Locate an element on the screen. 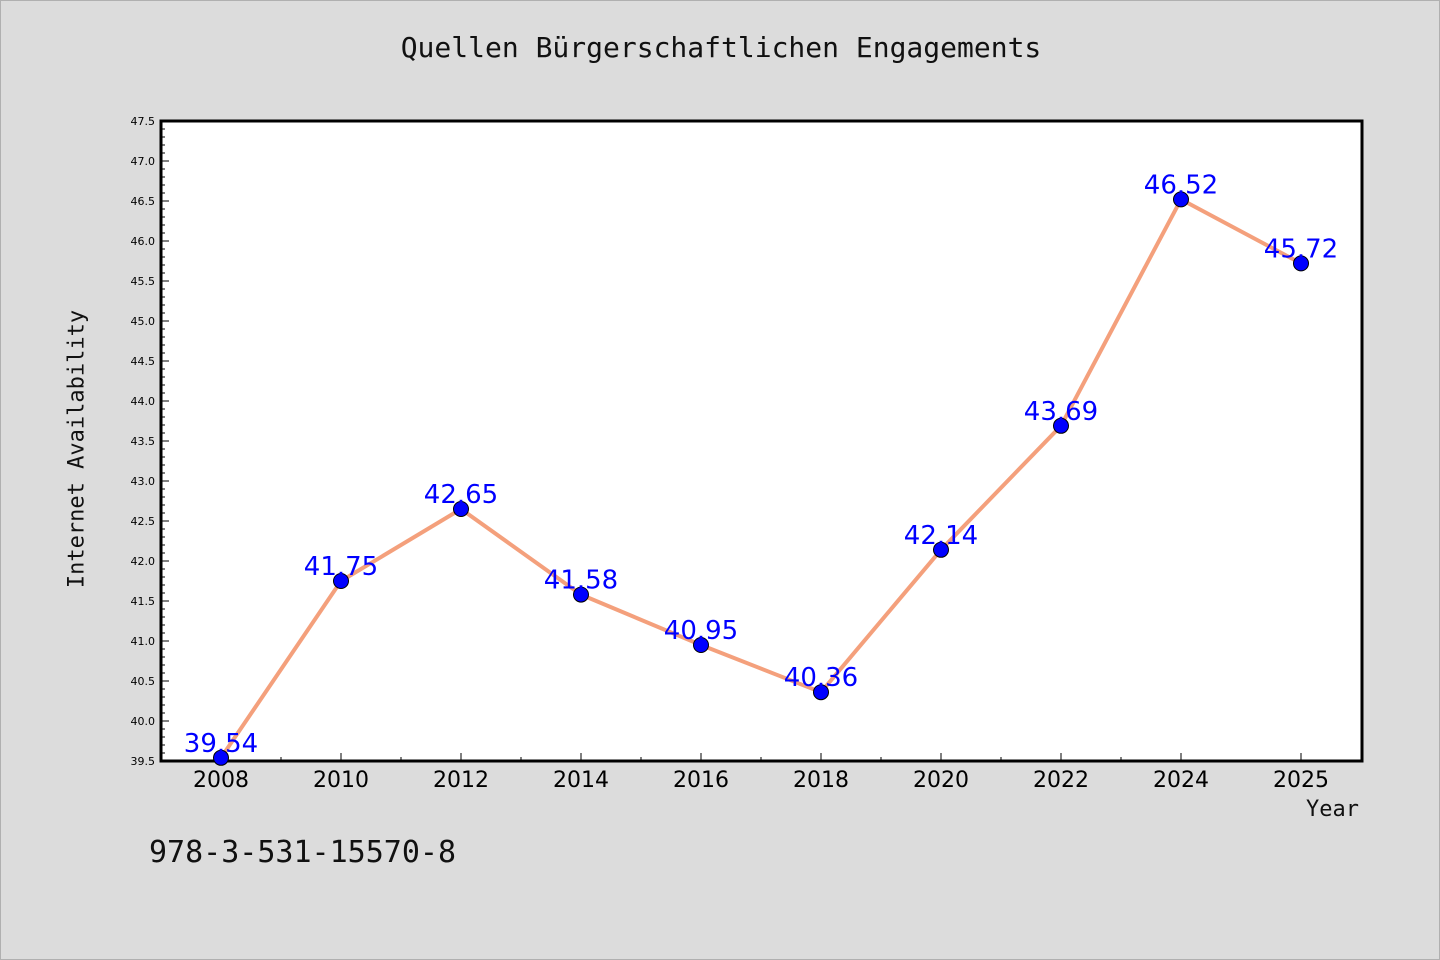 Image resolution: width=1440 pixels, height=960 pixels. data-label: 39.54 is located at coordinates (221, 744).